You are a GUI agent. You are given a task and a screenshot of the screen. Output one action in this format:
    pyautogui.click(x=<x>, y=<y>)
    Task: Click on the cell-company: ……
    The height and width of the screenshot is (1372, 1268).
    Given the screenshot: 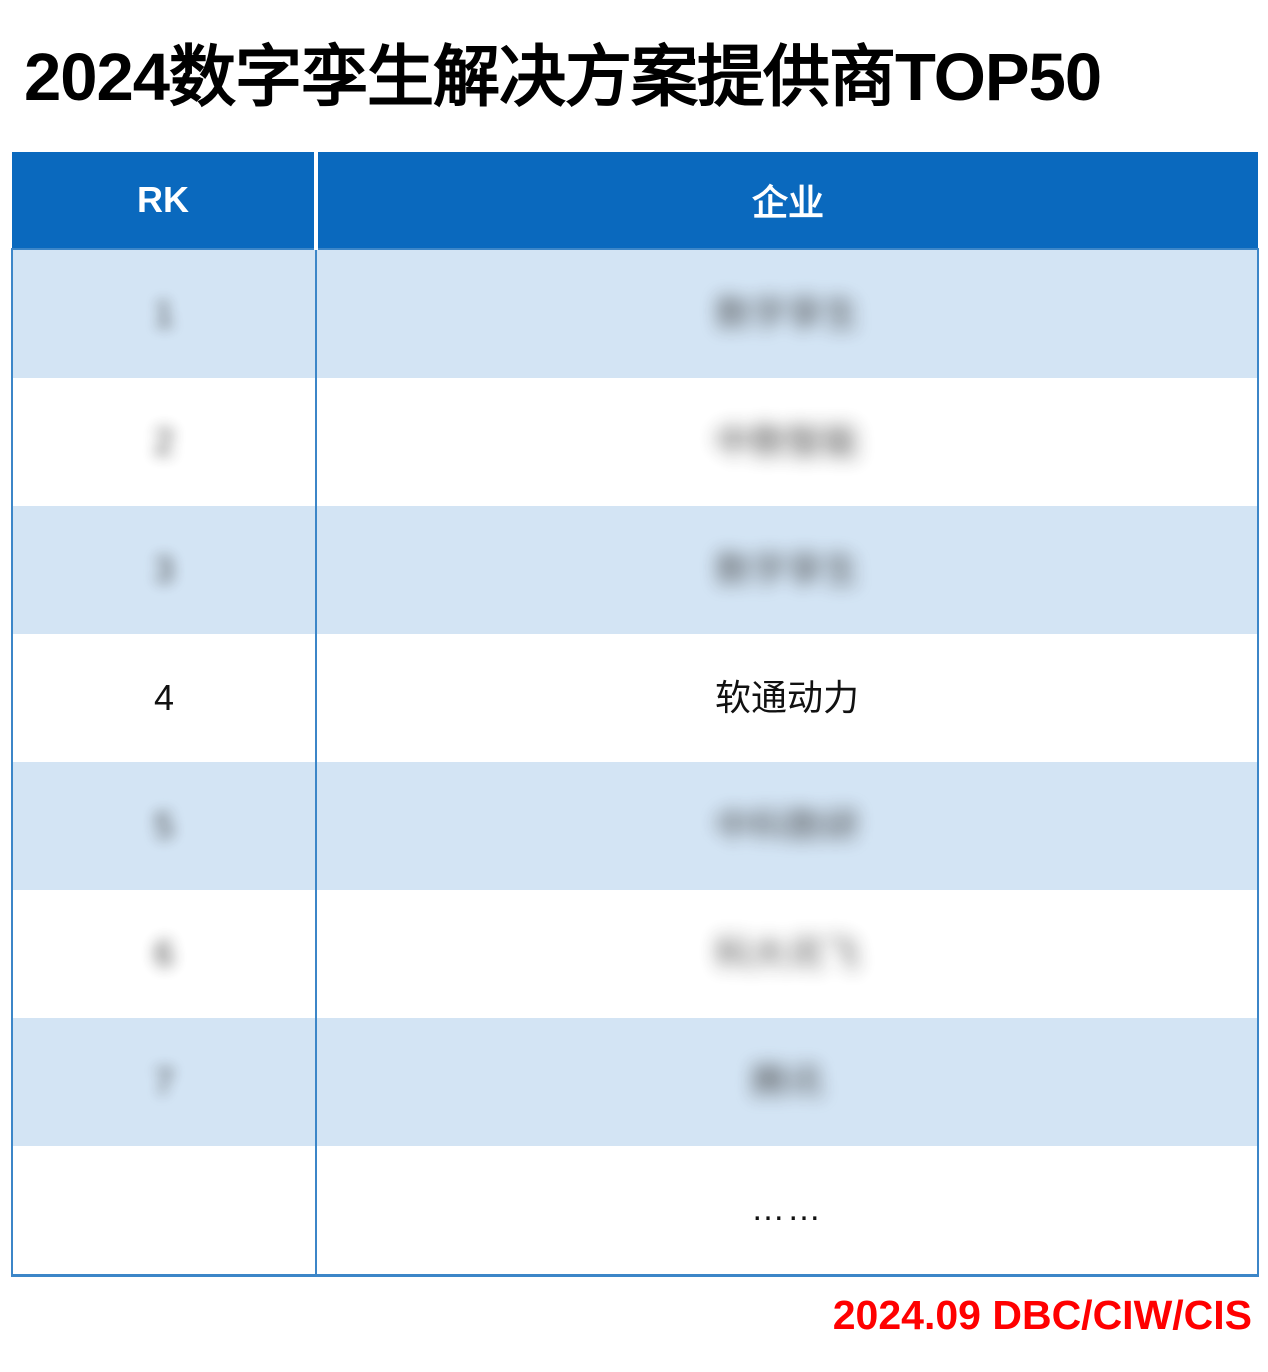 What is the action you would take?
    pyautogui.click(x=787, y=1211)
    